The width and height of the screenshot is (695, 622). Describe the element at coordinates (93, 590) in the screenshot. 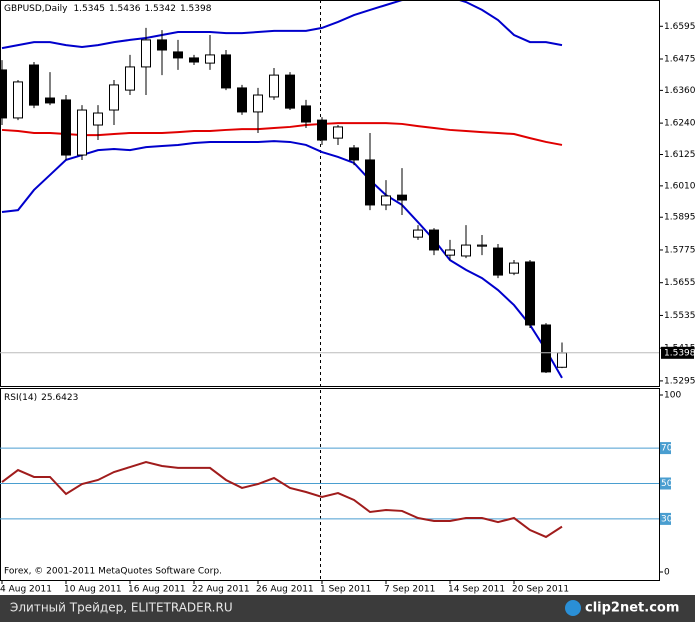

I see `x-tick-label: 10 Aug 2011` at that location.